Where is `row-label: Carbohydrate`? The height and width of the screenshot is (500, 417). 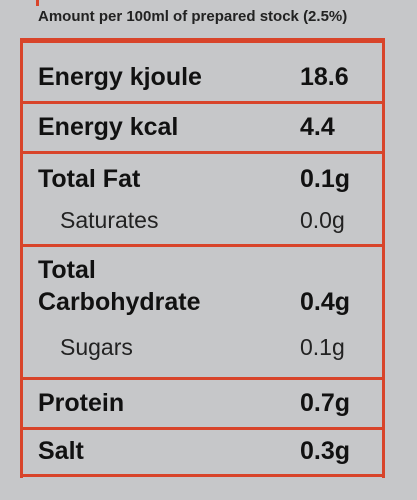 row-label: Carbohydrate is located at coordinates (119, 302).